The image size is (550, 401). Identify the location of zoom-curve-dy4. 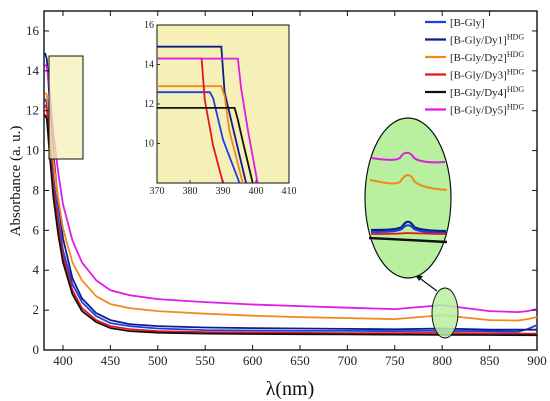
(408, 240).